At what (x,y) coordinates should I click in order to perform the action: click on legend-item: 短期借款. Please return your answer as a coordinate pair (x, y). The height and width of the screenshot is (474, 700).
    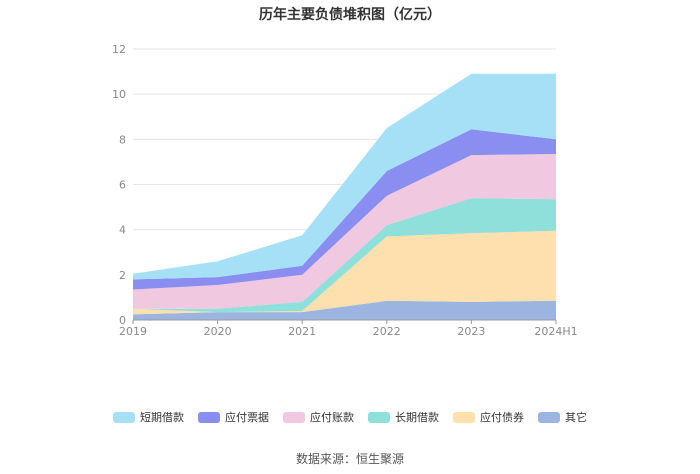
    Looking at the image, I should click on (148, 417).